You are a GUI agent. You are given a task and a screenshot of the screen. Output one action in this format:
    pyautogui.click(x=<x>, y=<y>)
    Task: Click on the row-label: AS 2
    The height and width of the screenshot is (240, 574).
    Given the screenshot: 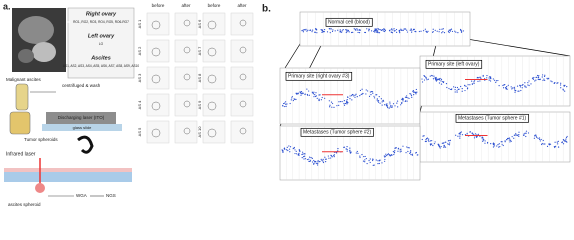 What is the action you would take?
    pyautogui.click(x=139, y=50)
    